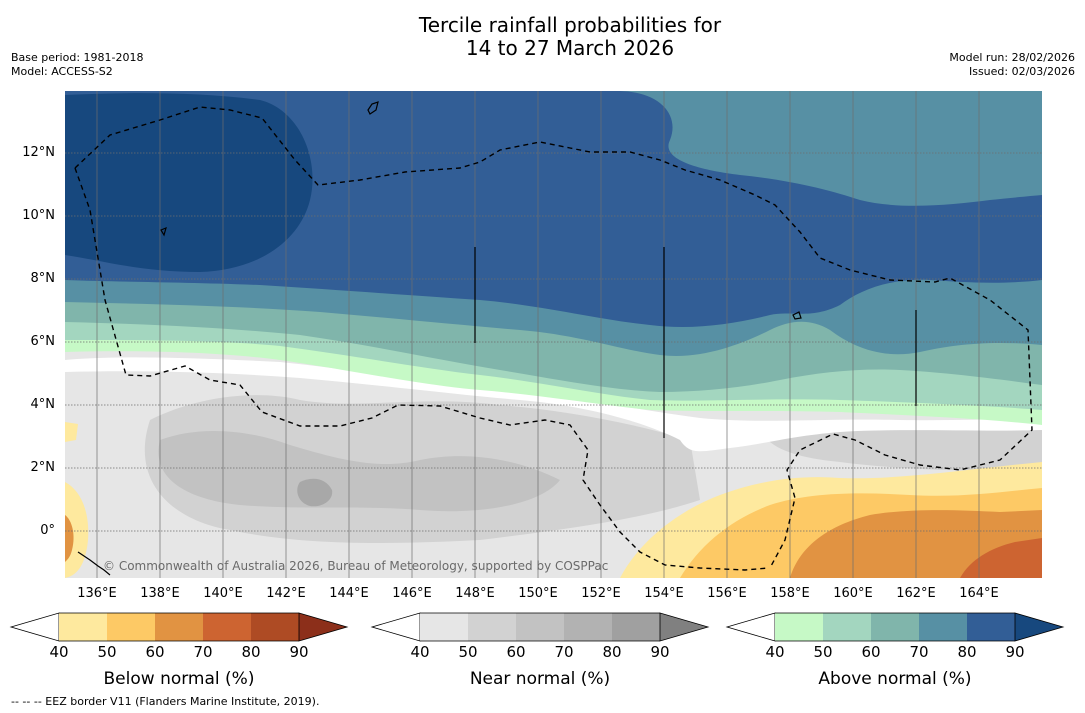 The width and height of the screenshot is (1085, 713). I want to click on colorbar-above, so click(895, 627).